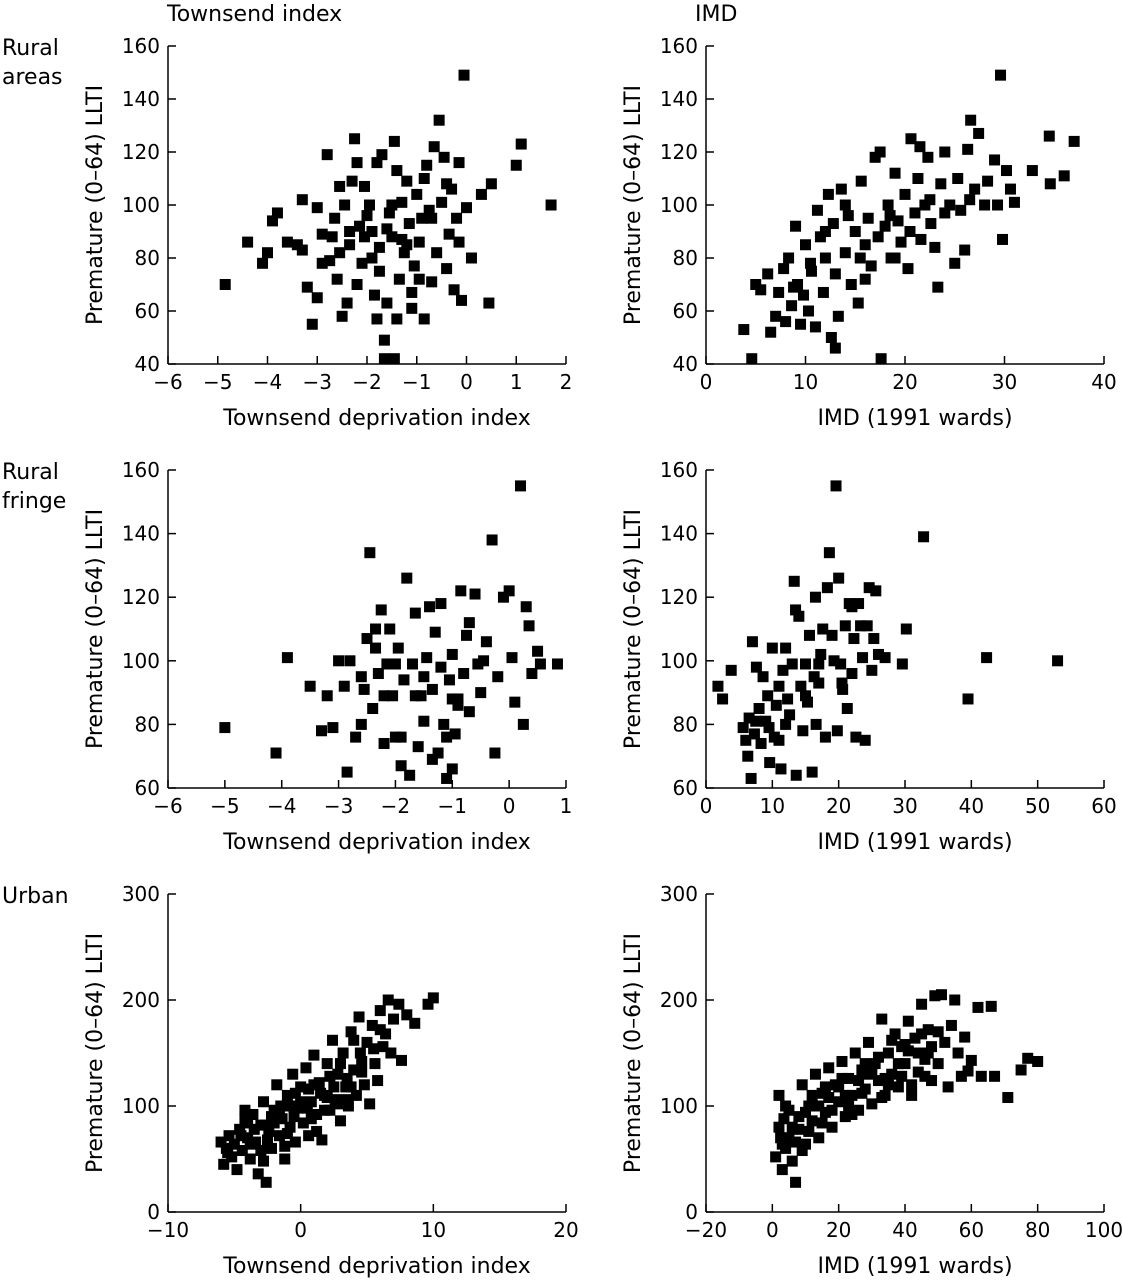 Image resolution: width=1123 pixels, height=1280 pixels. What do you see at coordinates (32, 63) in the screenshot?
I see `row-label-rural-areas: Rural areas` at bounding box center [32, 63].